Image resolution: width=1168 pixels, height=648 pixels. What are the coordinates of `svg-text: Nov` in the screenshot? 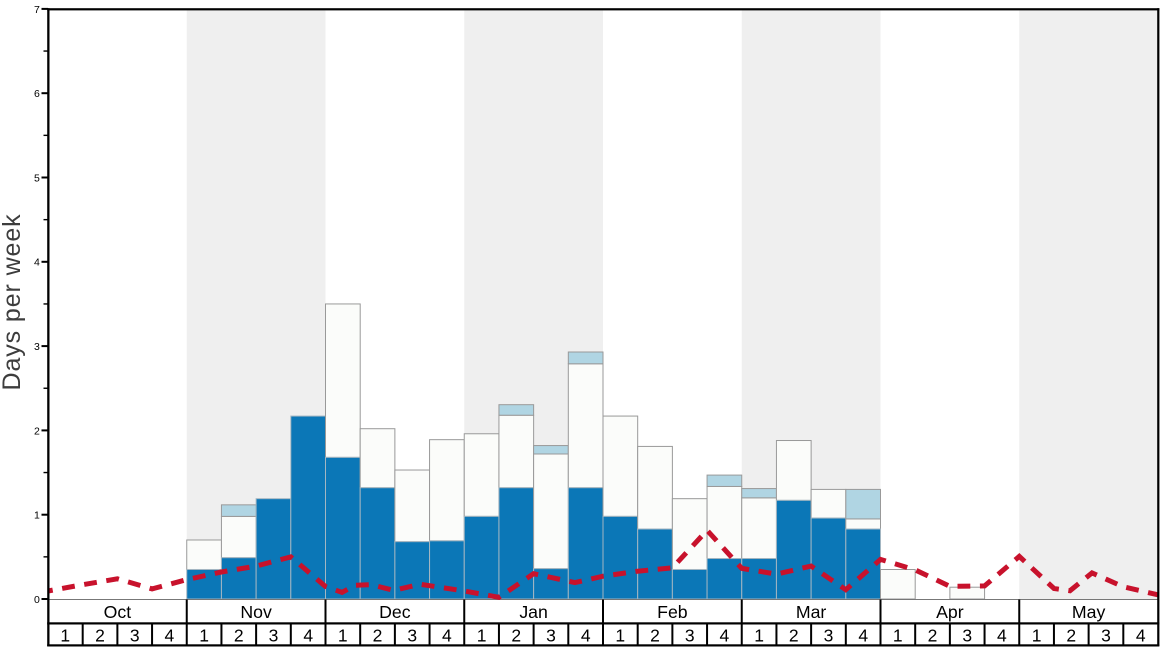 It's located at (256, 612).